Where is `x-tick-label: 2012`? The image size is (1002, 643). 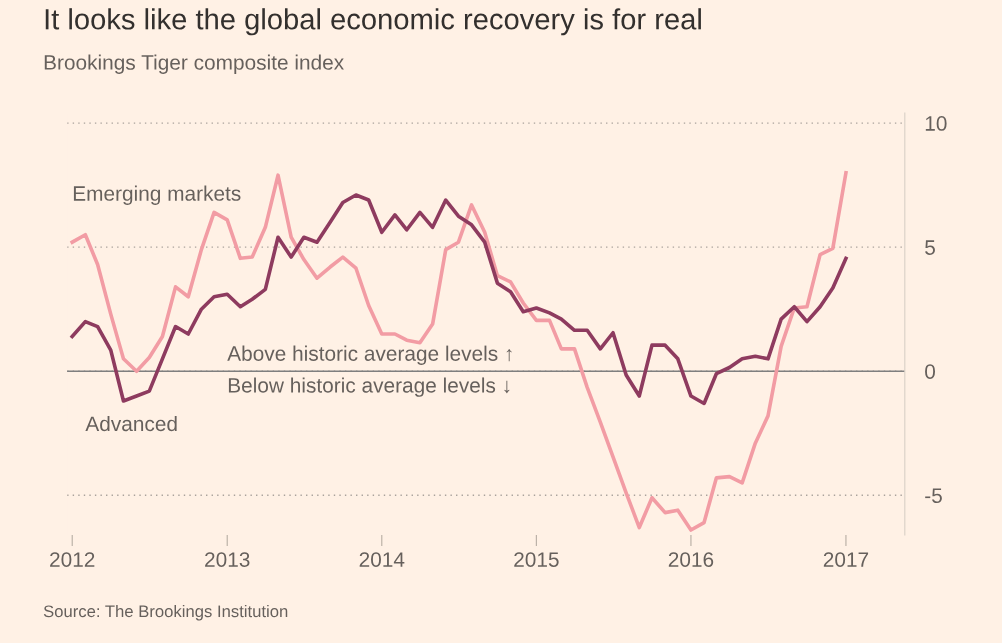
x-tick-label: 2012 is located at coordinates (72, 559).